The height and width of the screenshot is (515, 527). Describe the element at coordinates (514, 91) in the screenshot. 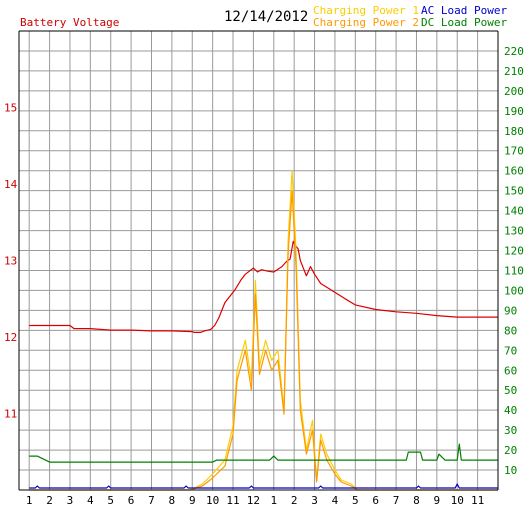

I see `right-tick-label: 200` at that location.